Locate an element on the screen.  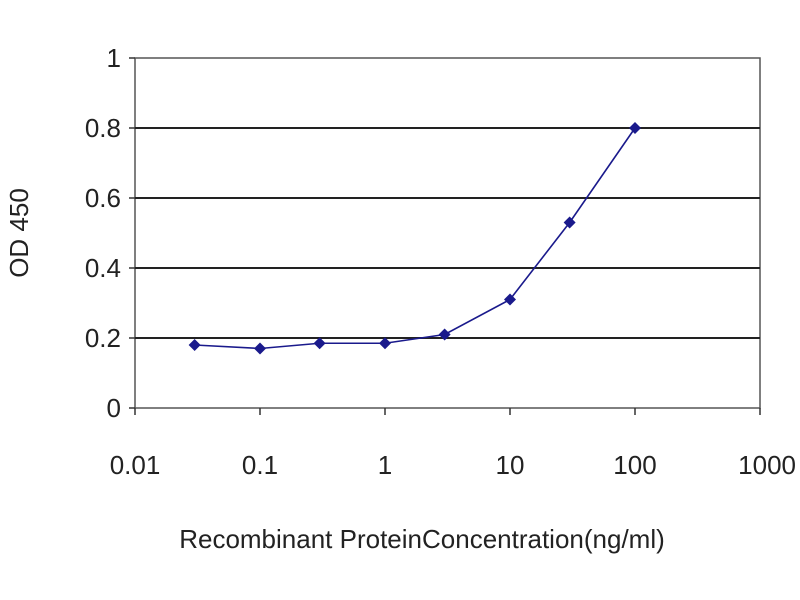
y-tick-label: 1 is located at coordinates (114, 58).